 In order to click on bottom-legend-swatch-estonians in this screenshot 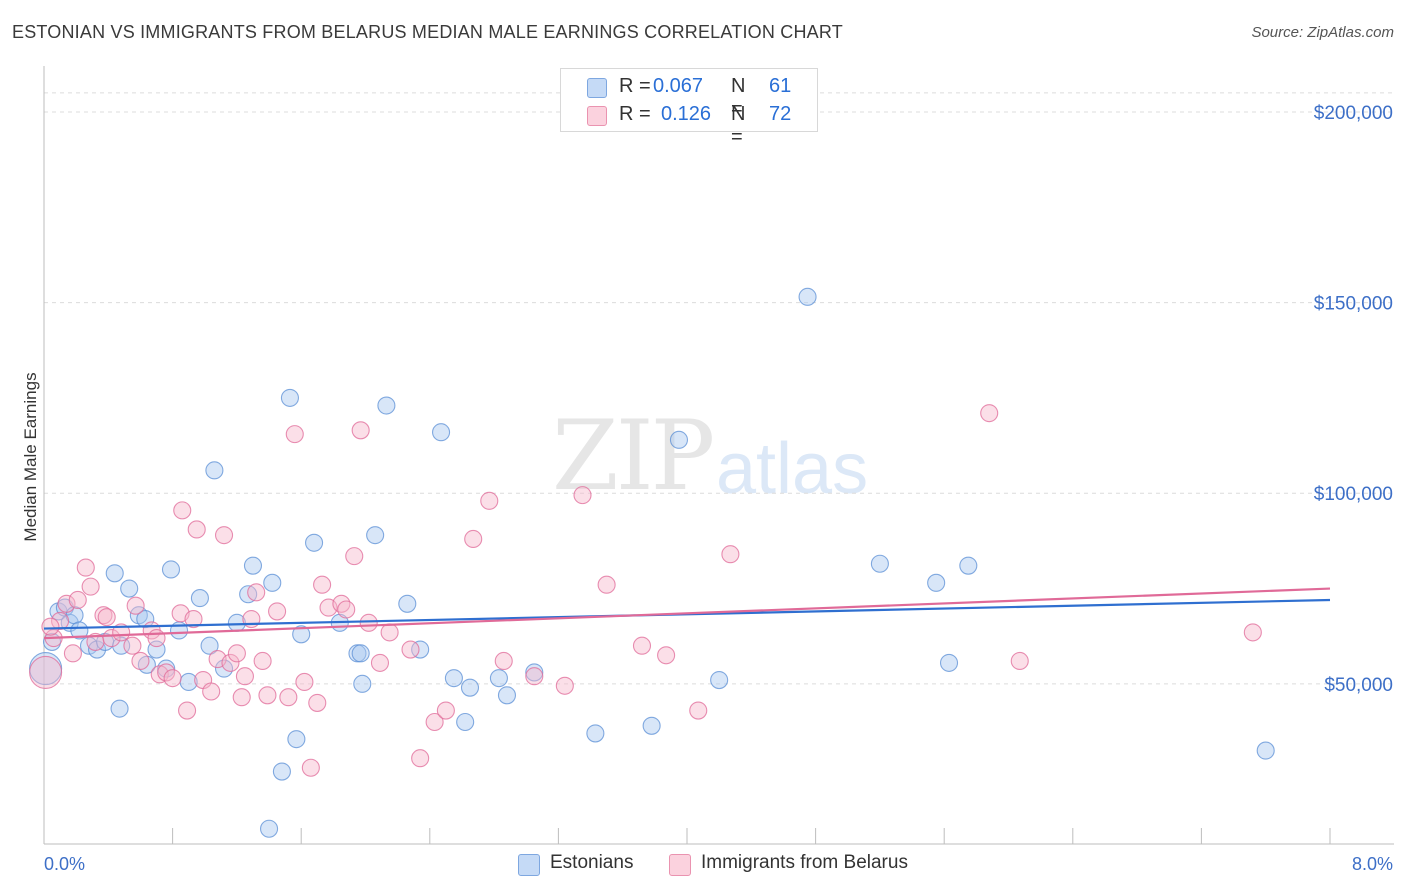, I will do `click(529, 865)`.